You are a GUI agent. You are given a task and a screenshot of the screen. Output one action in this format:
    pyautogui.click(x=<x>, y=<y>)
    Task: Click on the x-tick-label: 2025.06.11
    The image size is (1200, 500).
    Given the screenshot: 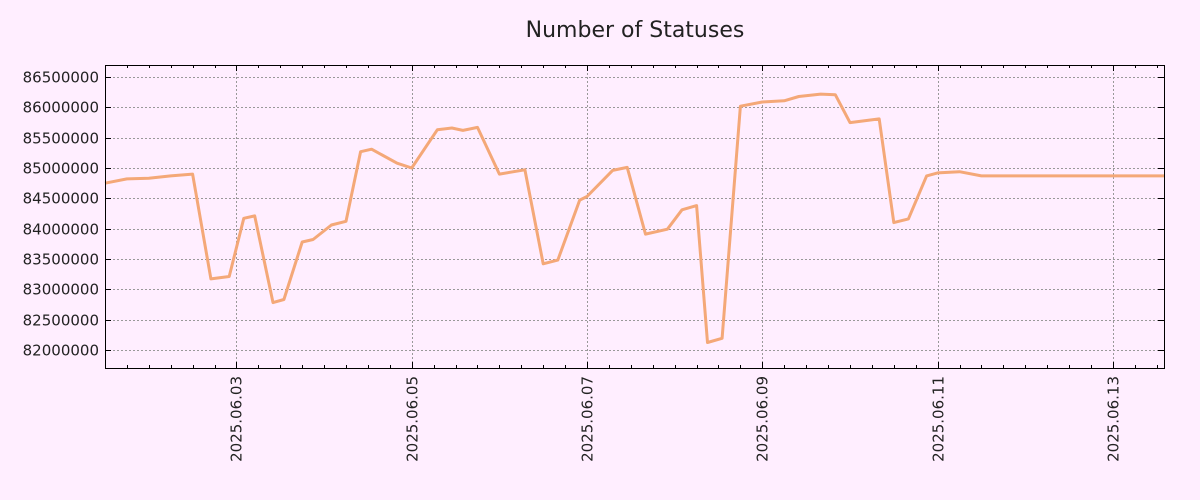 What is the action you would take?
    pyautogui.click(x=939, y=419)
    